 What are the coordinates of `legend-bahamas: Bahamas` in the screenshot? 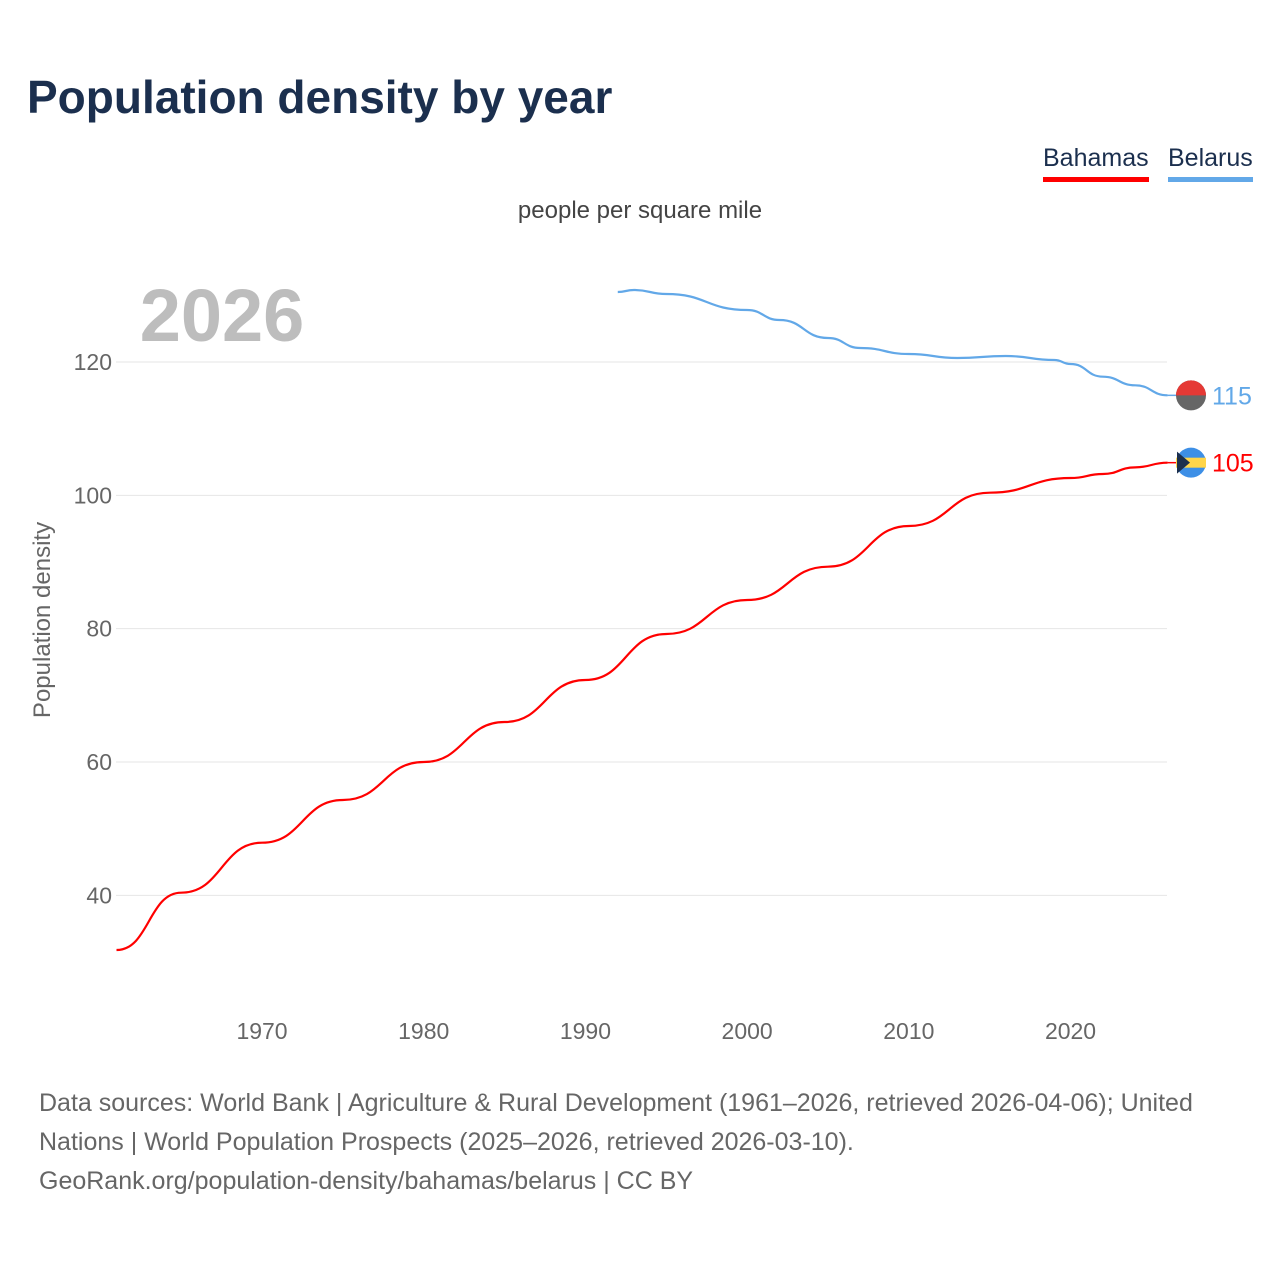 It's located at (1096, 163).